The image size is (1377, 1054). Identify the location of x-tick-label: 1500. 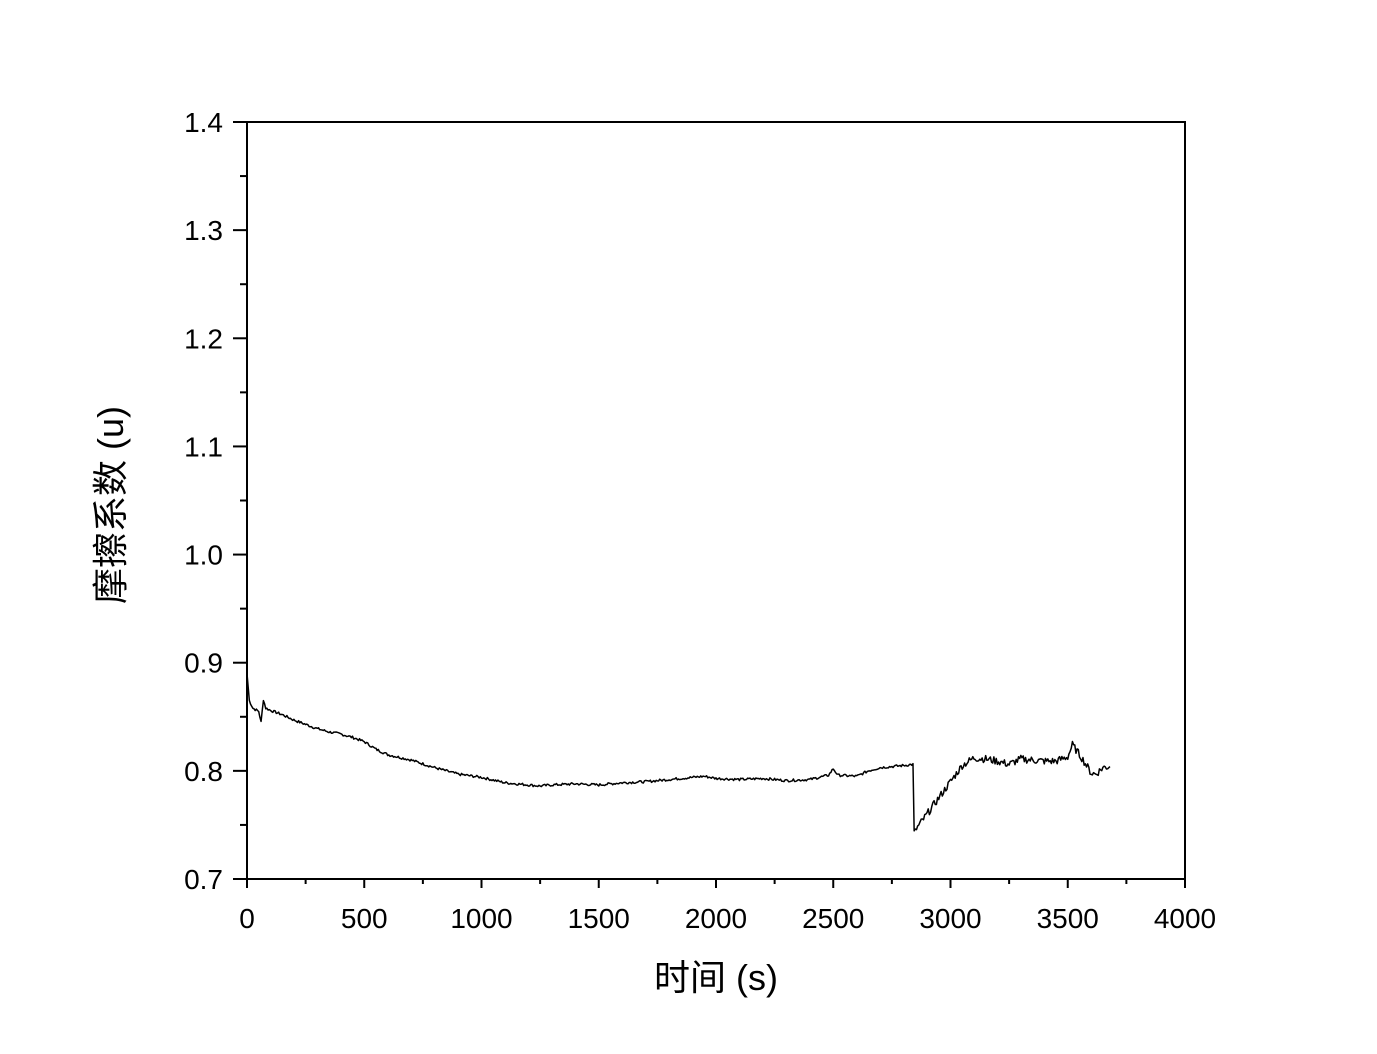
(599, 918).